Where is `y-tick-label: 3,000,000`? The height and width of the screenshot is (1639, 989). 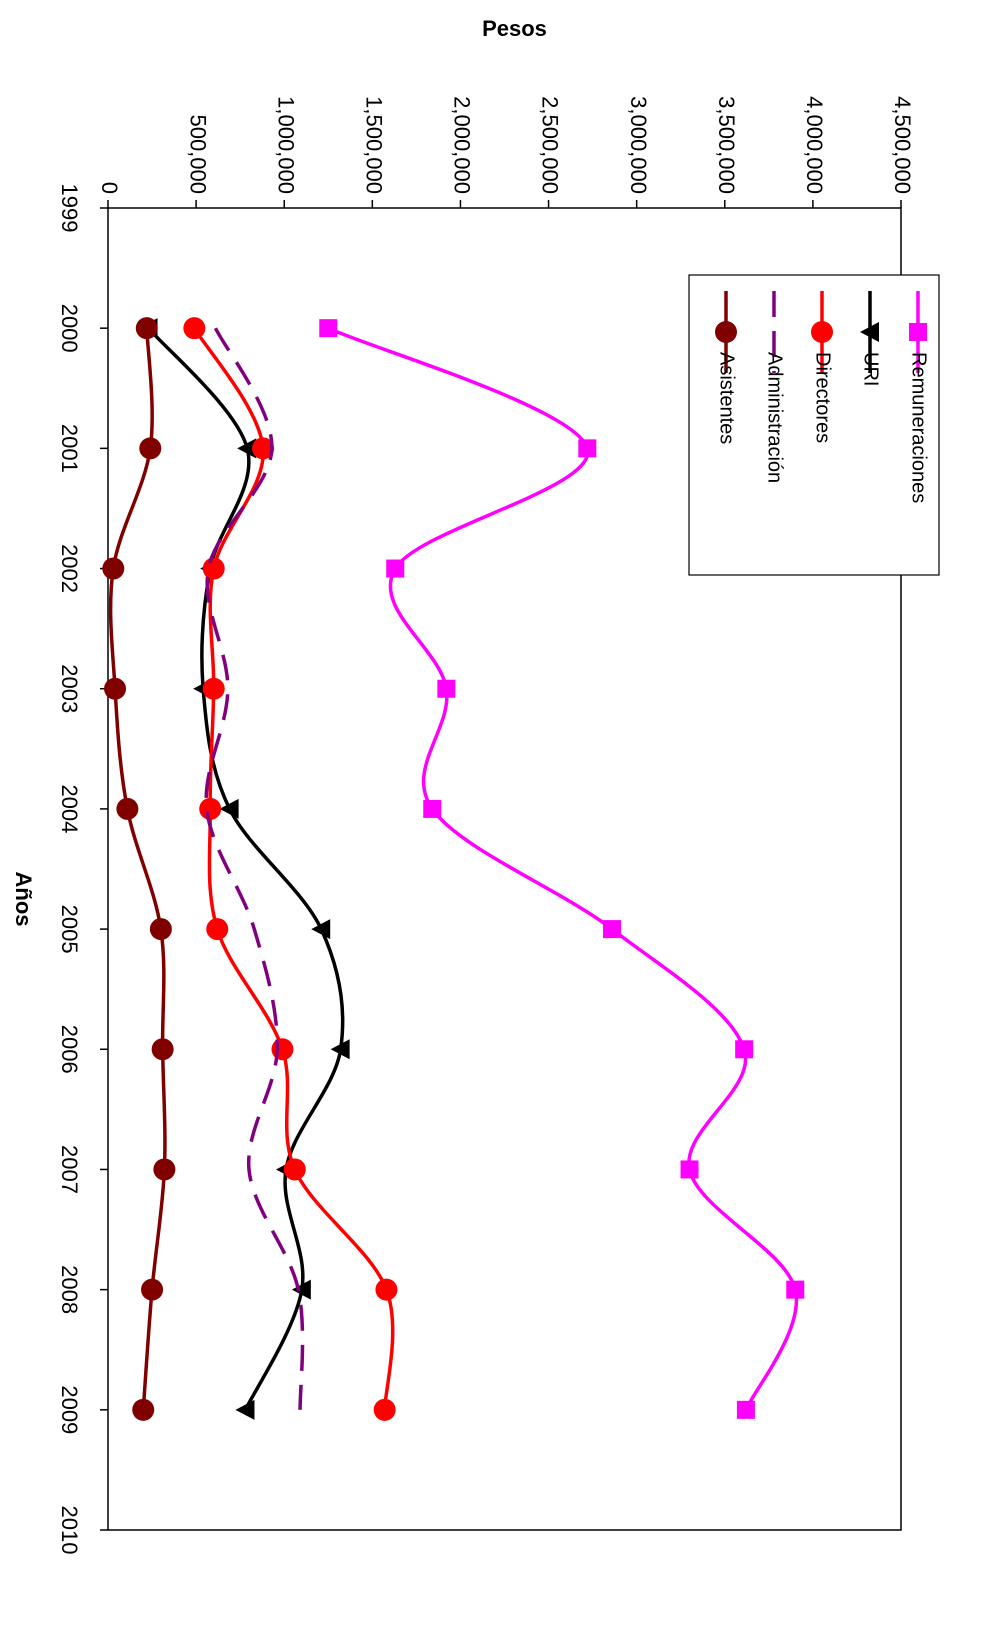 y-tick-label: 3,000,000 is located at coordinates (638, 145).